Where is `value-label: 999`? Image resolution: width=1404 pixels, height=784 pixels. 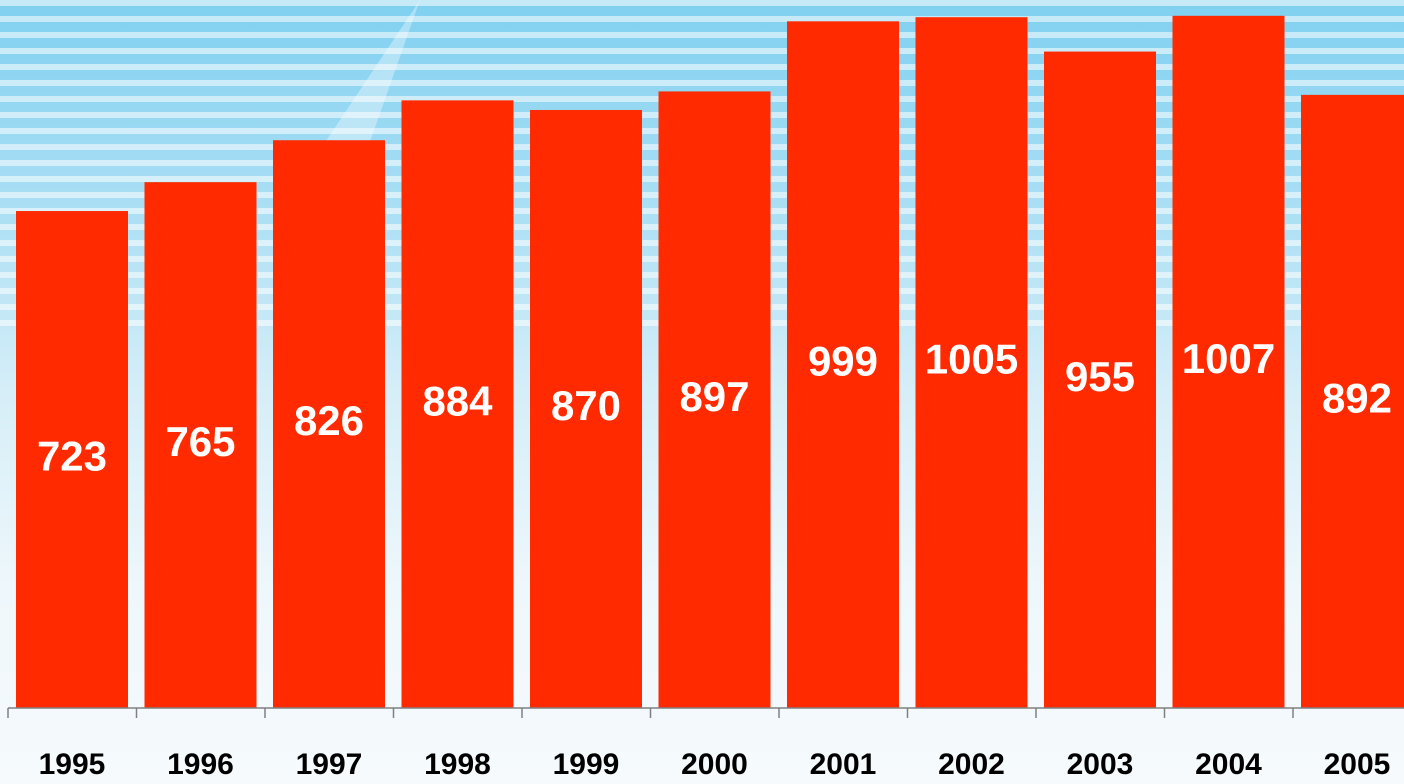
value-label: 999 is located at coordinates (843, 361).